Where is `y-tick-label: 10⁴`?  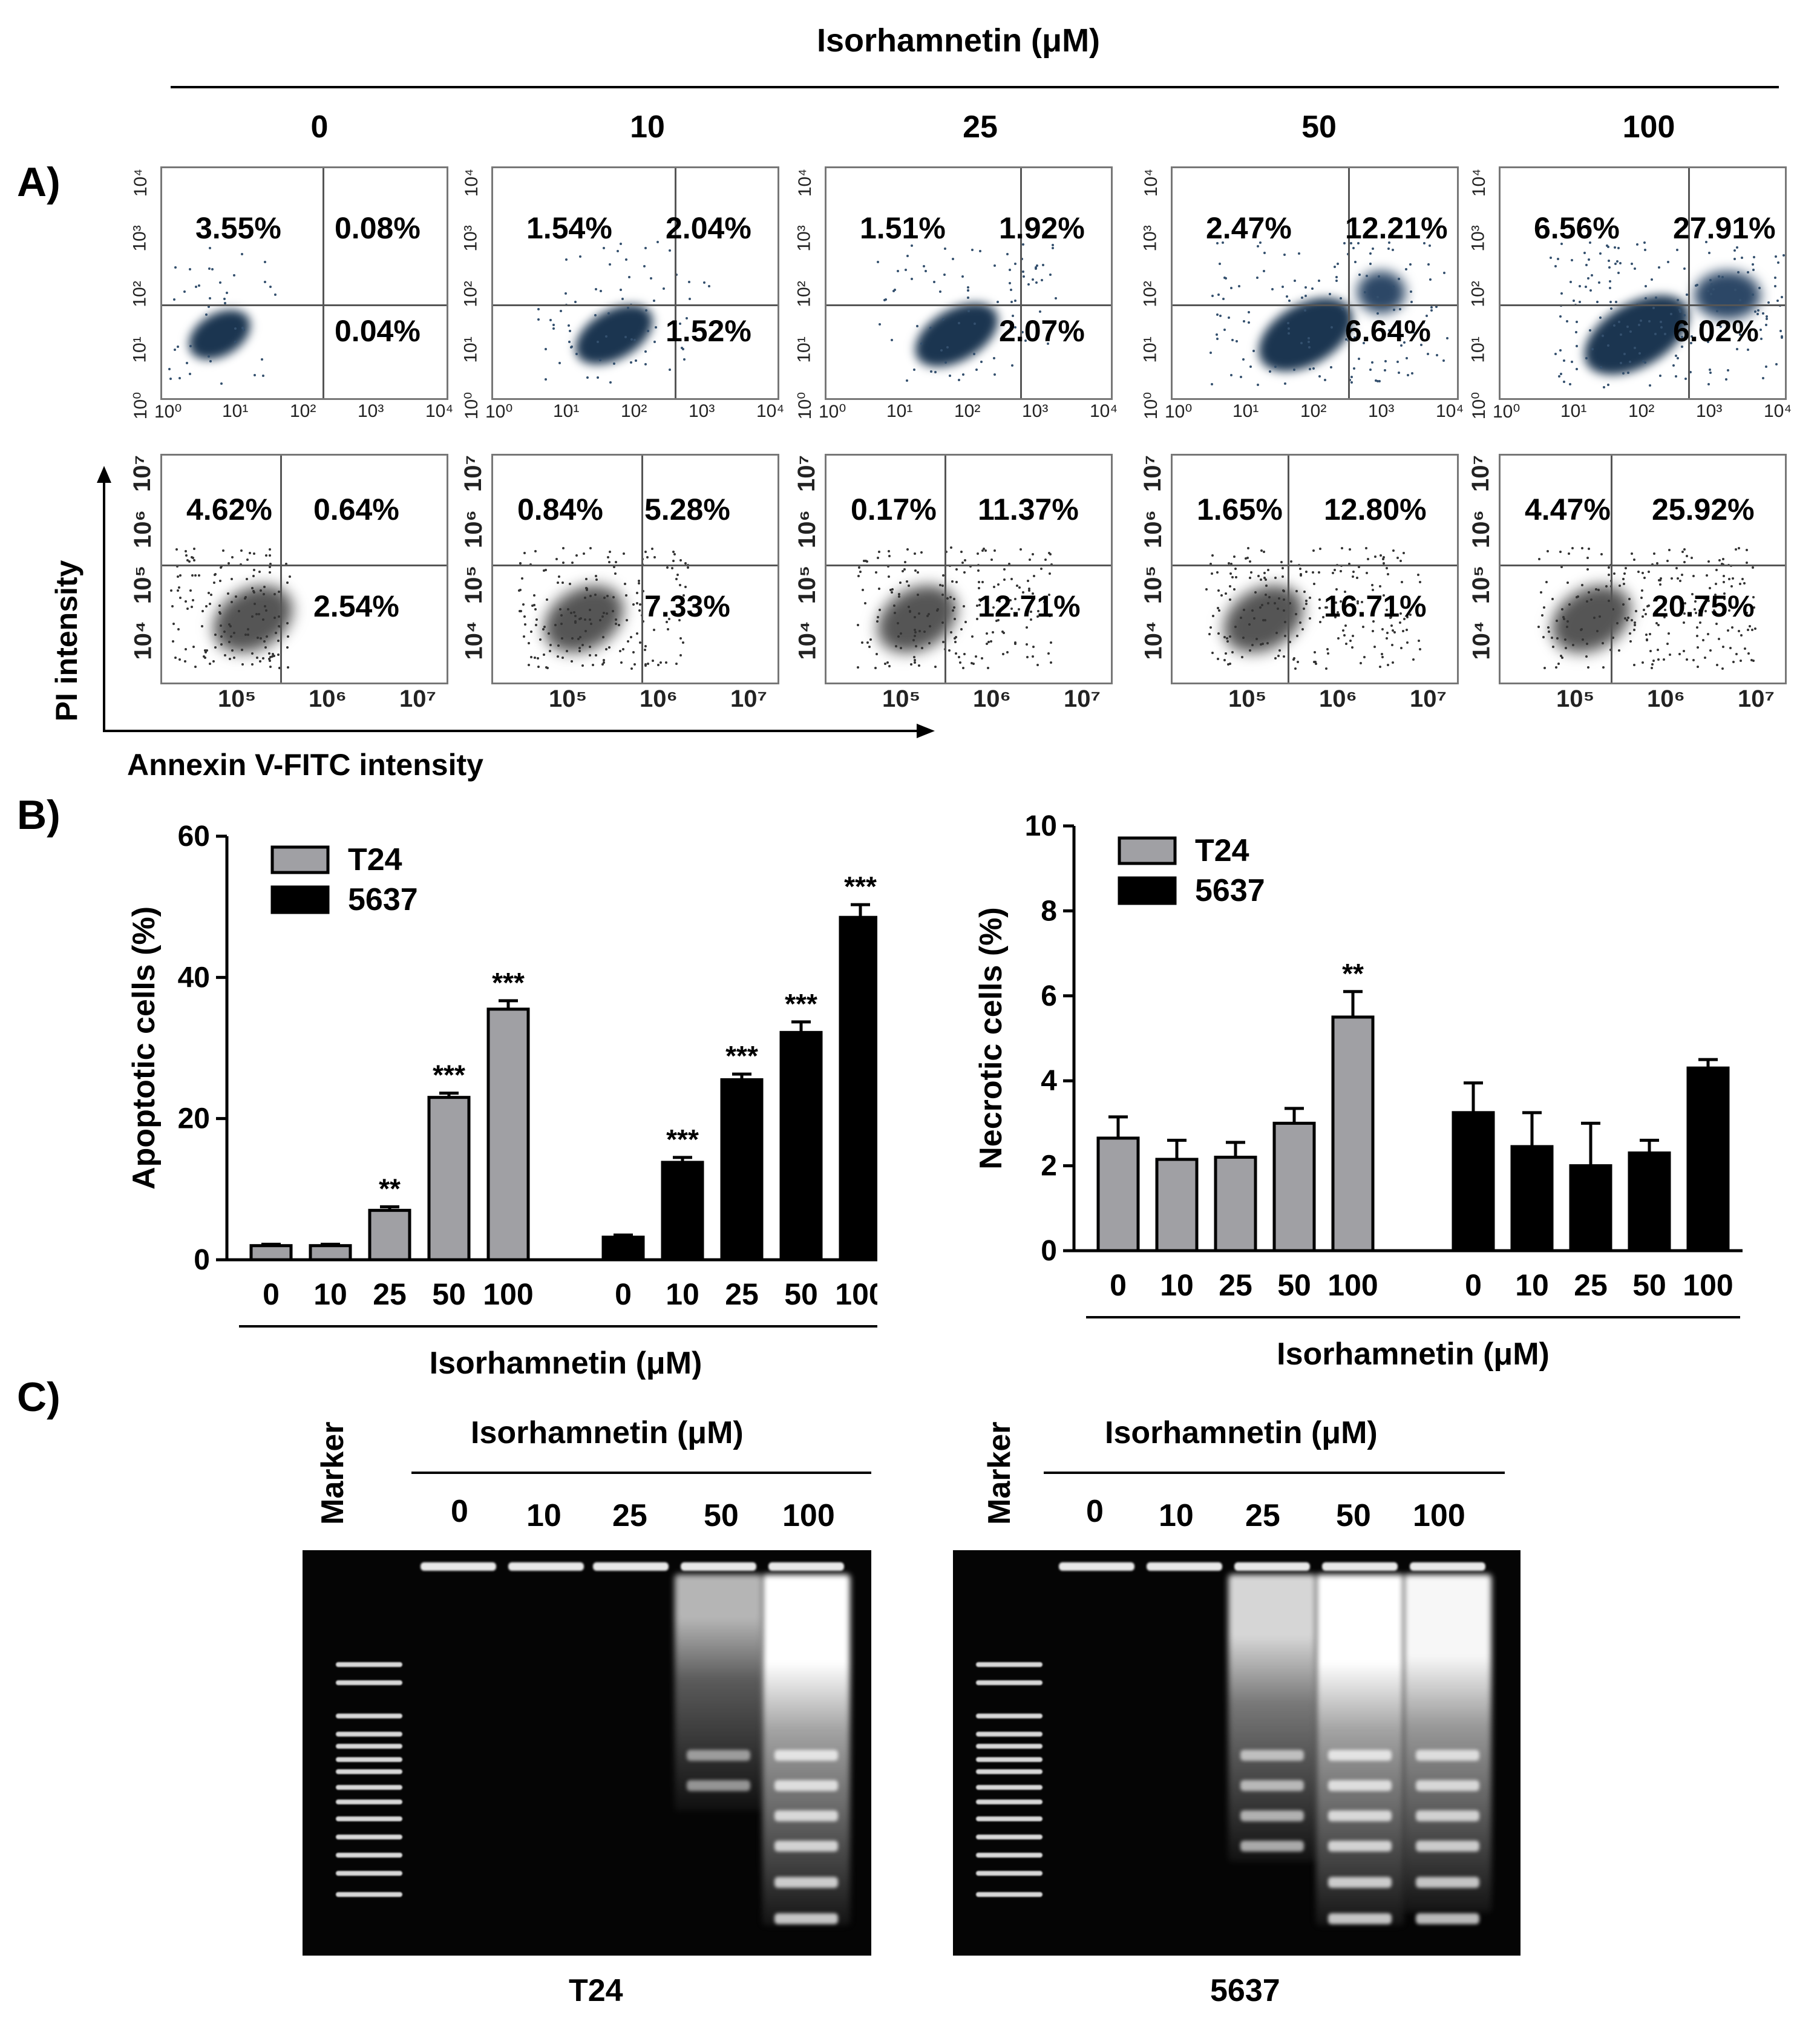
y-tick-label: 10⁴ is located at coordinates (807, 640).